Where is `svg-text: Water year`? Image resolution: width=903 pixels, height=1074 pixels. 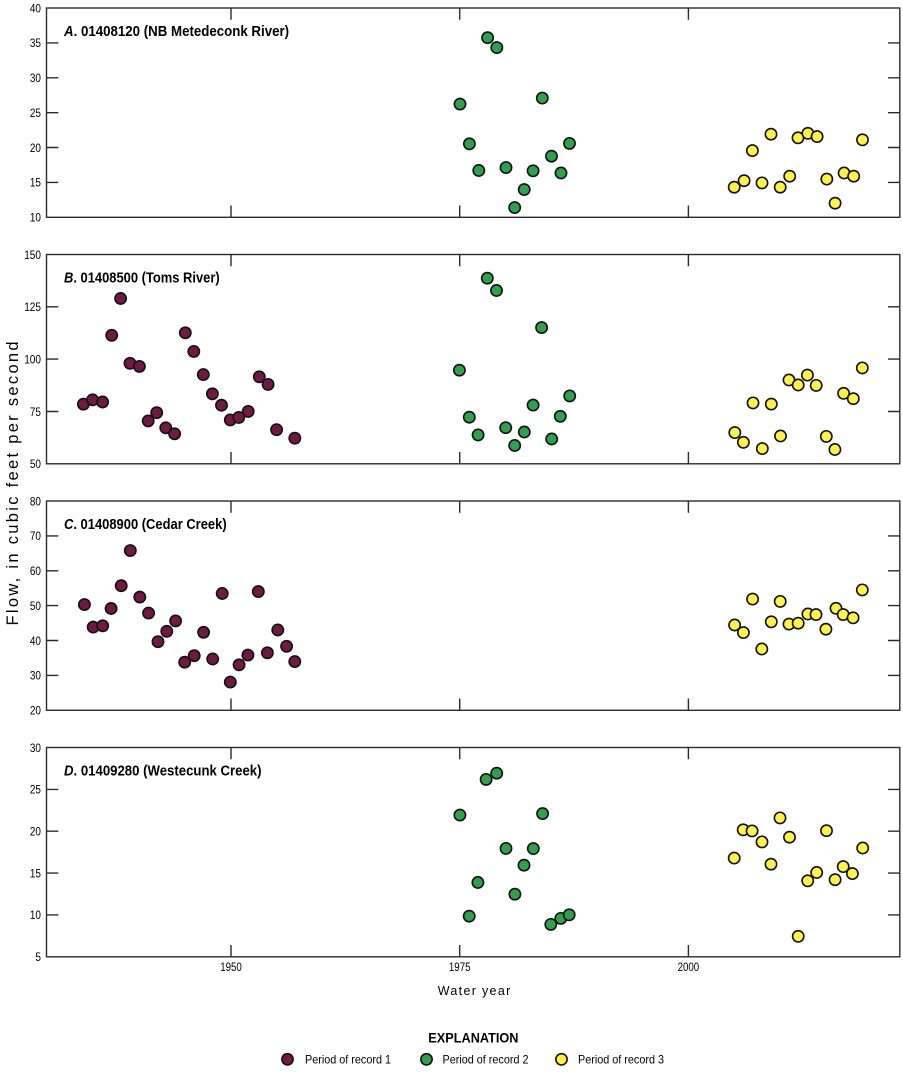
svg-text: Water year is located at coordinates (474, 991).